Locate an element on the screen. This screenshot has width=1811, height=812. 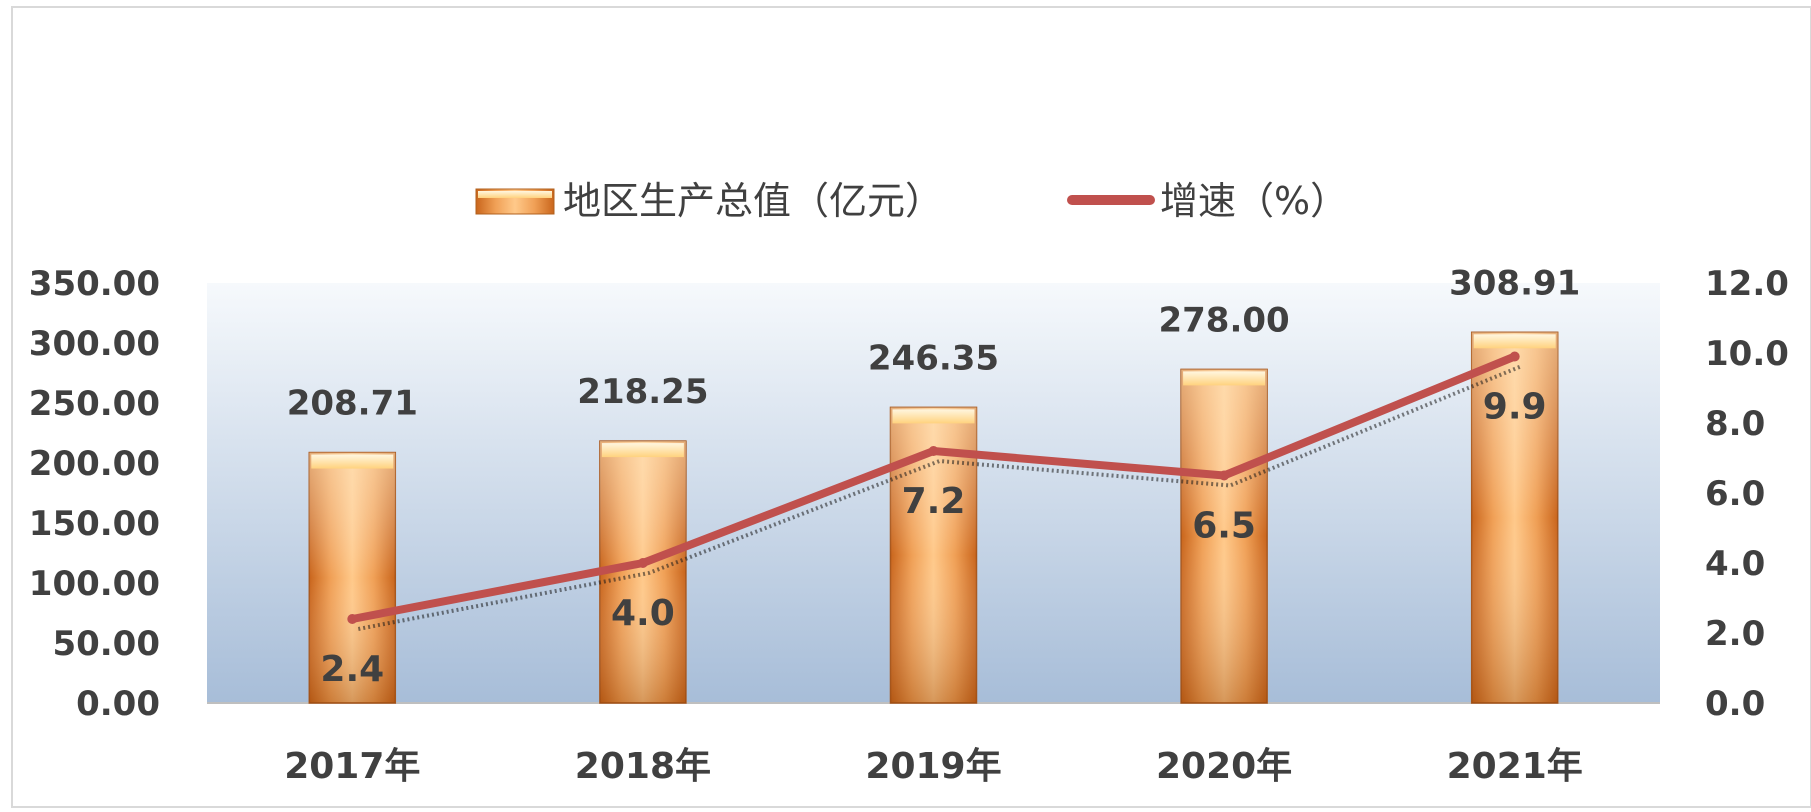
y-right-tick-label: 8.0 is located at coordinates (1735, 424).